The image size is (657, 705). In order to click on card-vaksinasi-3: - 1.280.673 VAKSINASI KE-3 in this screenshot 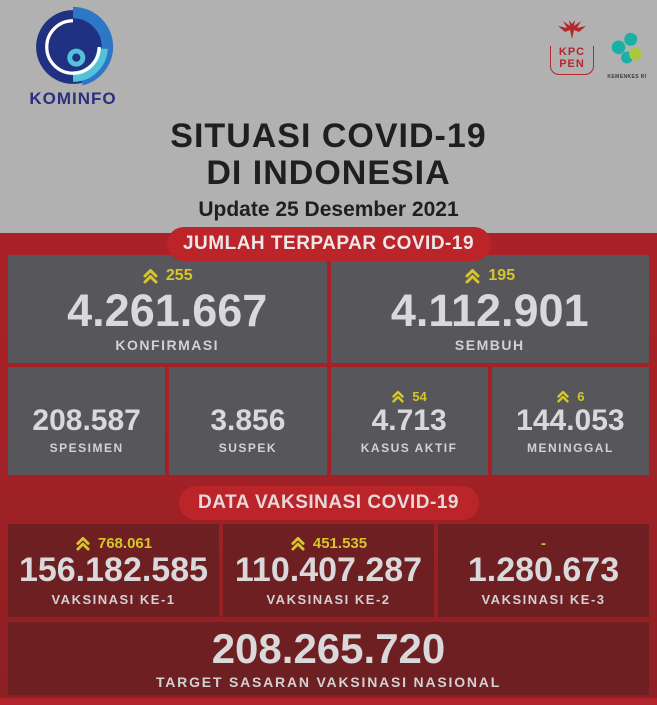, I will do `click(543, 570)`.